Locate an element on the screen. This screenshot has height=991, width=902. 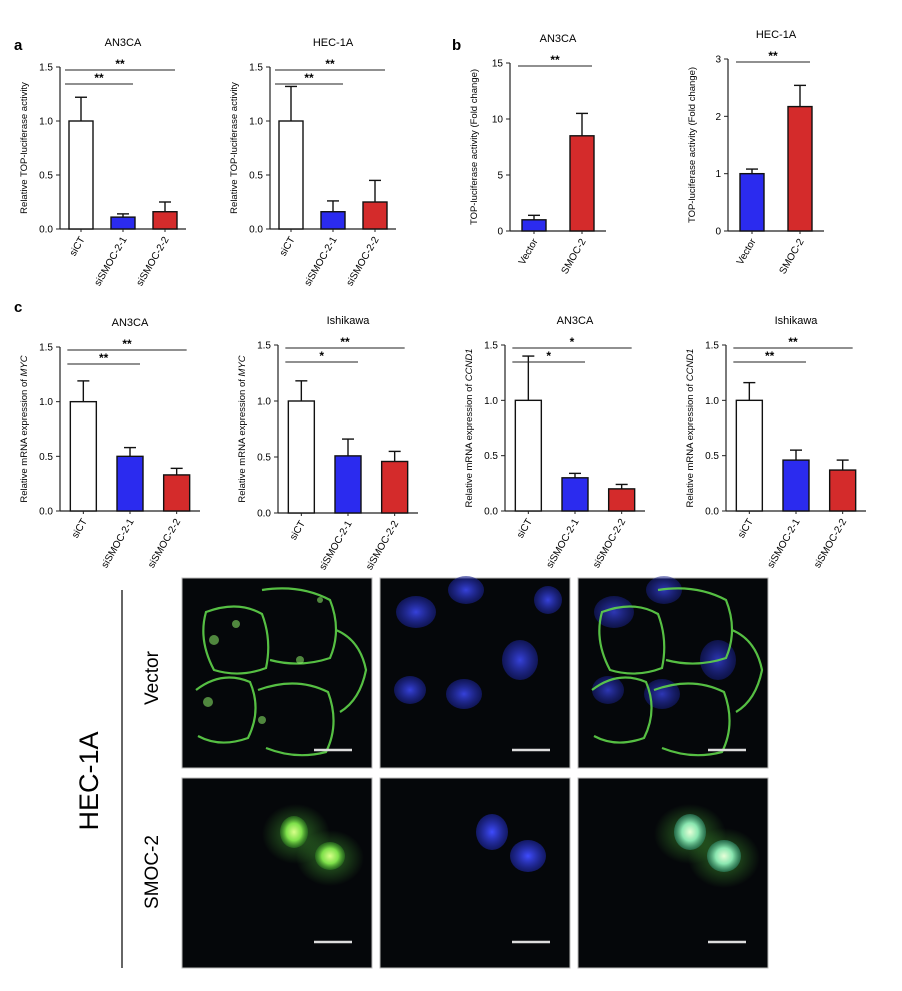
micrograph-vector-merge is located at coordinates (673, 672).